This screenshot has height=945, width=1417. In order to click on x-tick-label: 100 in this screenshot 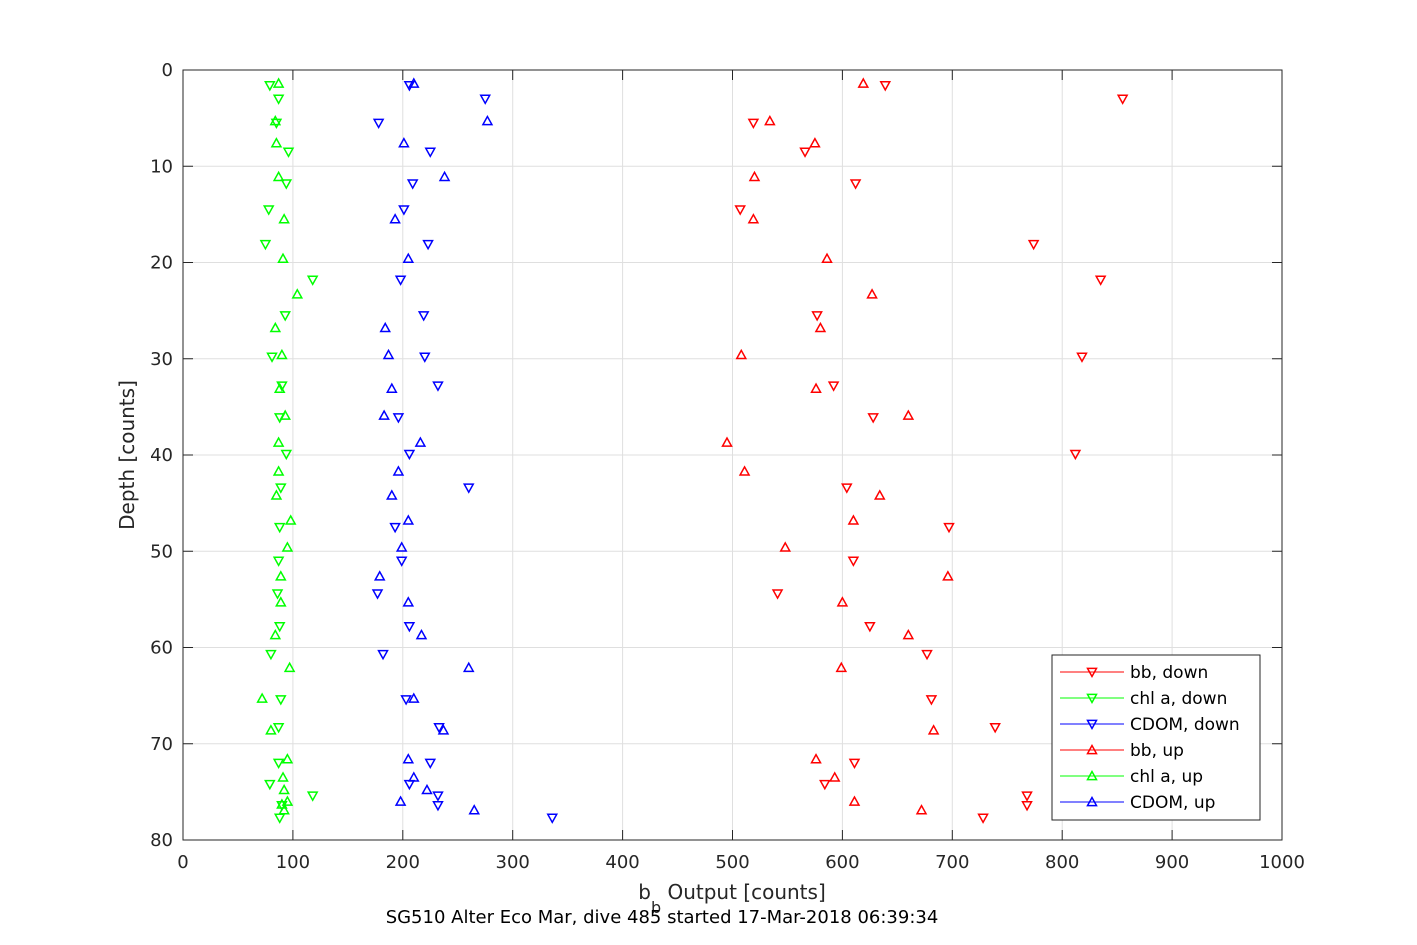, I will do `click(293, 862)`.